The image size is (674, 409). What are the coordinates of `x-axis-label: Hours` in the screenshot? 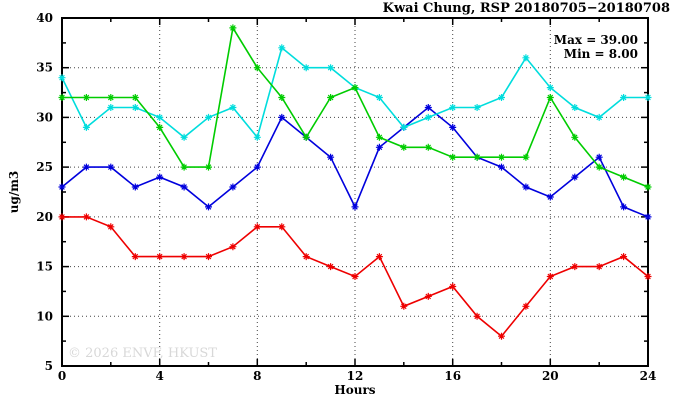 It's located at (354, 390).